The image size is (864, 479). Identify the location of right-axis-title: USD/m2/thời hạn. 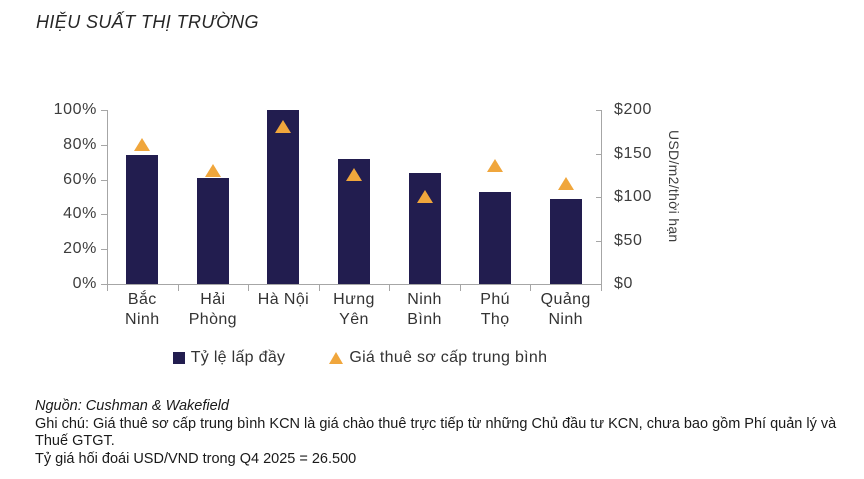
(674, 186).